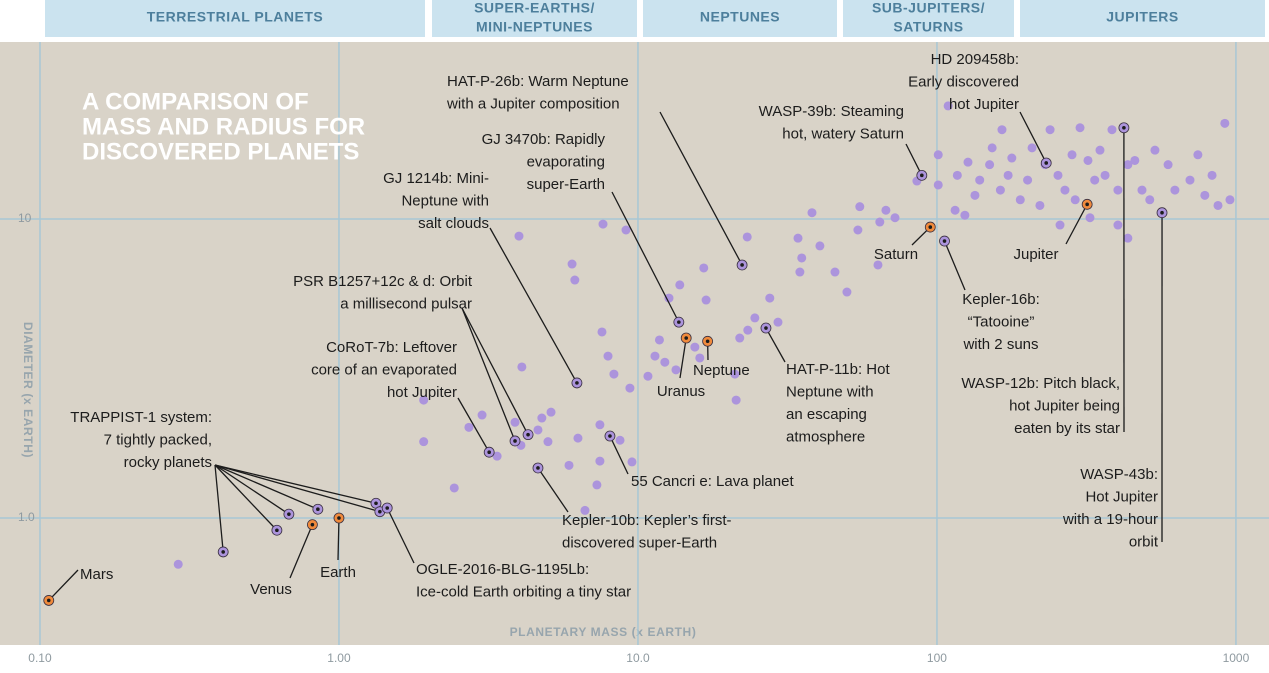 Image resolution: width=1269 pixels, height=673 pixels. Describe the element at coordinates (538, 81) in the screenshot. I see `annotation-label: HAT-P-26b: Warm Neptune` at that location.